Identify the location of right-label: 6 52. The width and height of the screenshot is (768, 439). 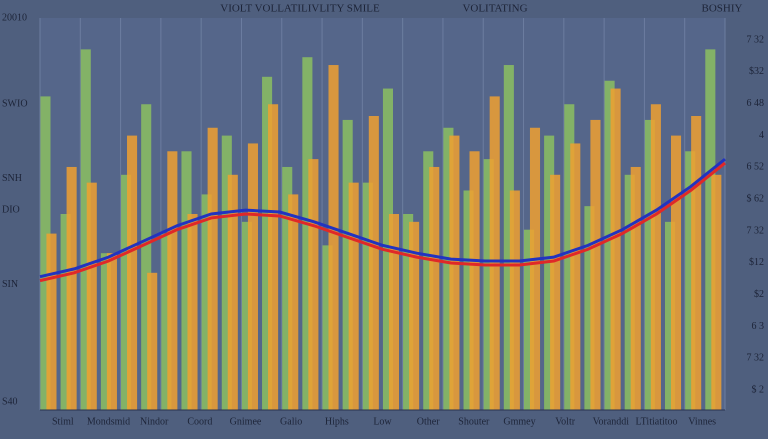
(756, 167).